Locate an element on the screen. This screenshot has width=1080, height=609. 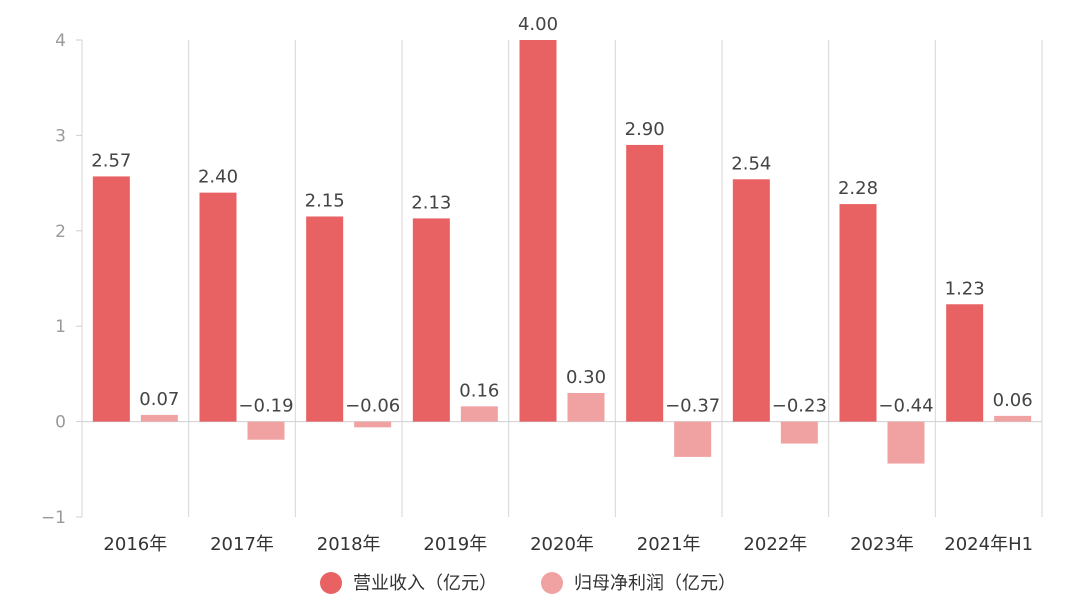
y-tick-label: 0 is located at coordinates (60, 423).